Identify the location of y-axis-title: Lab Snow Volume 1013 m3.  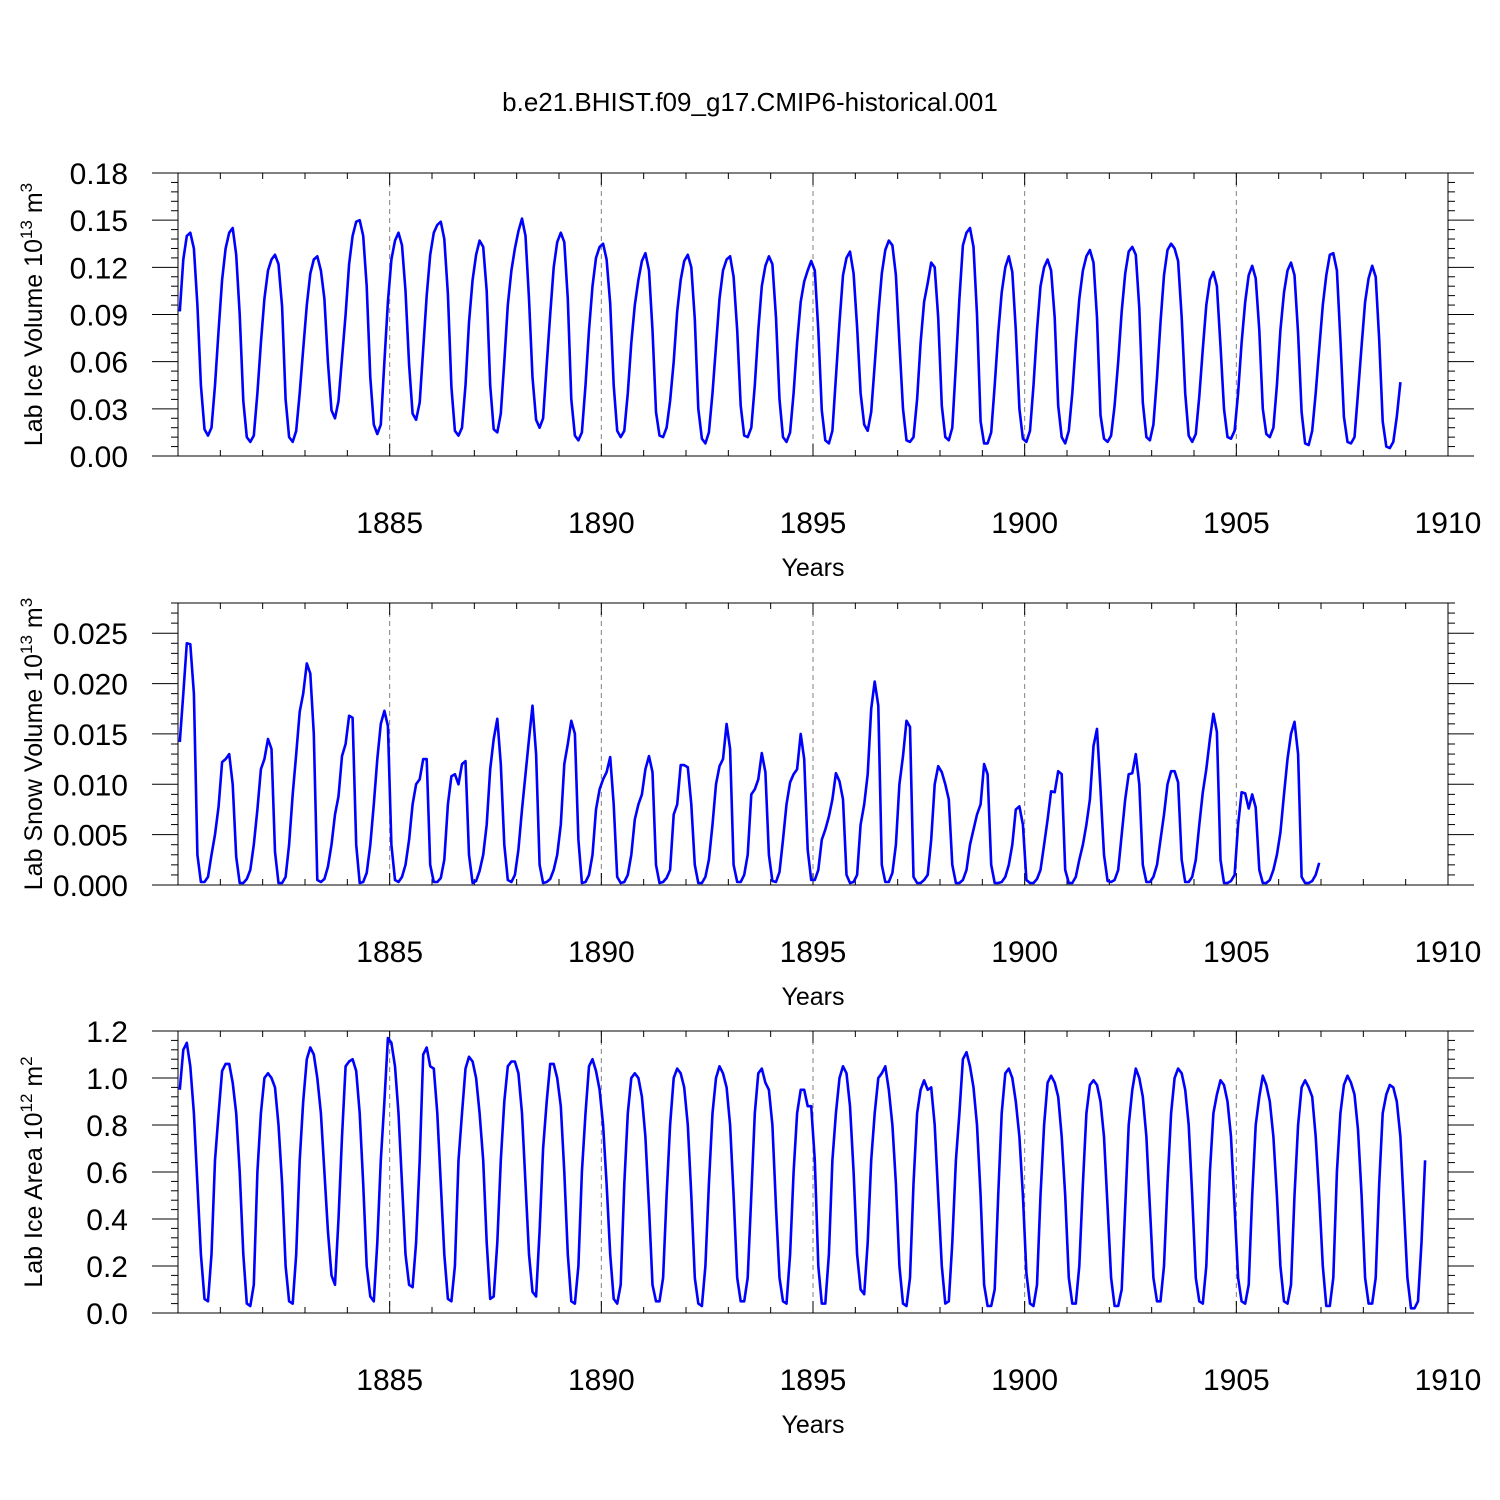
(32, 744).